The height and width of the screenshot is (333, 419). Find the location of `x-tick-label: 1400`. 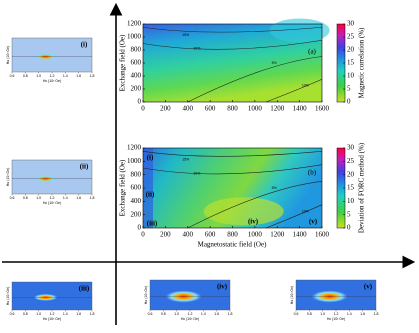

x-tick-label: 1400 is located at coordinates (300, 109).